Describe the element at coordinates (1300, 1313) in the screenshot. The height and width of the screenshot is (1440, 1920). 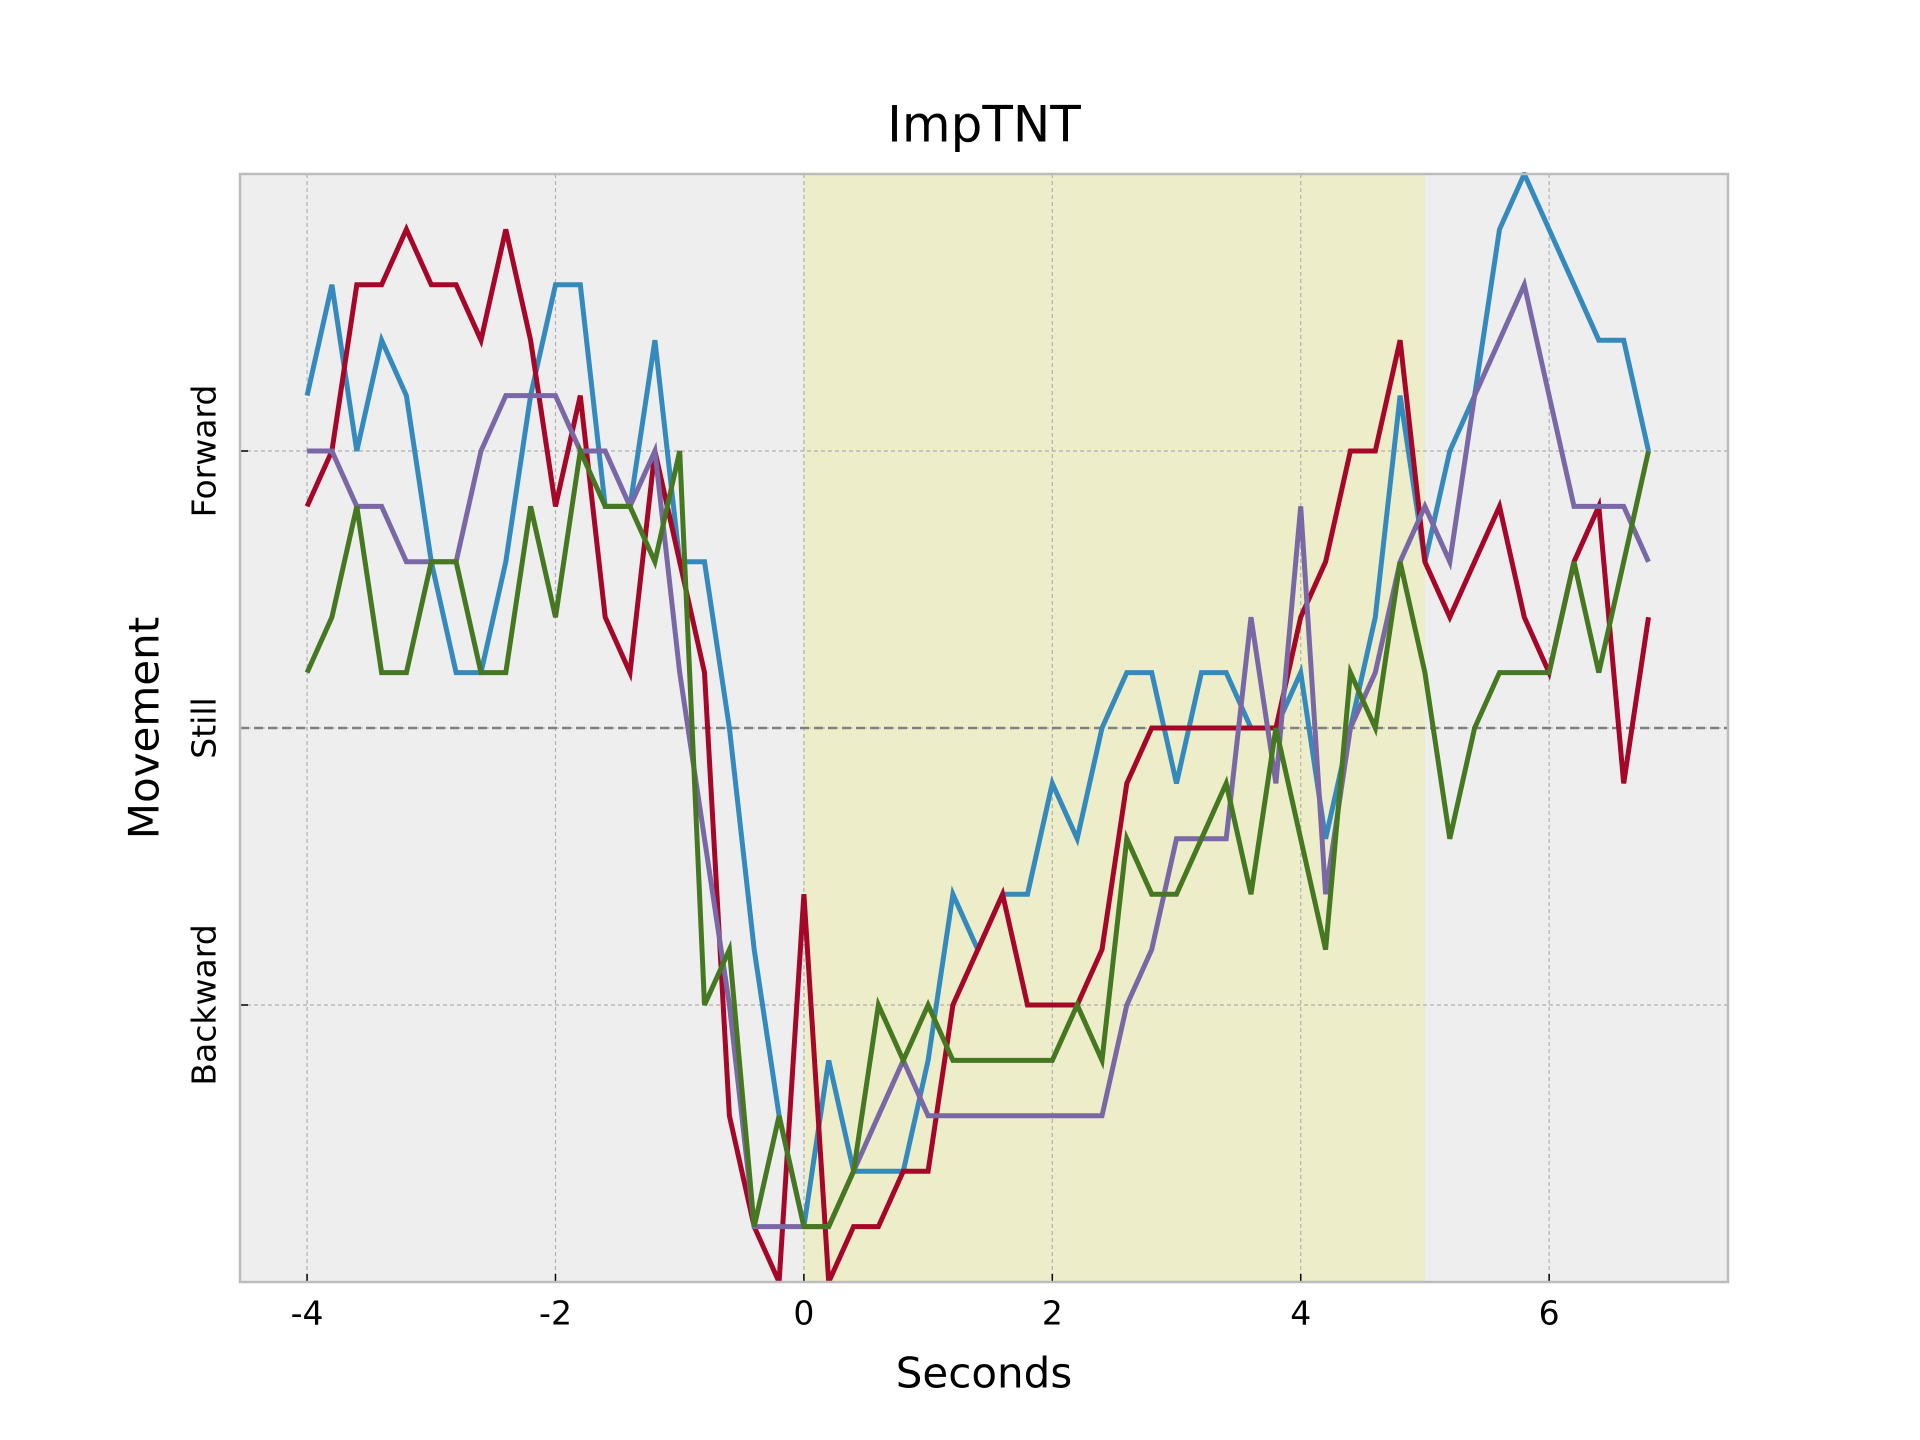
I see `x-tick-label: 4` at that location.